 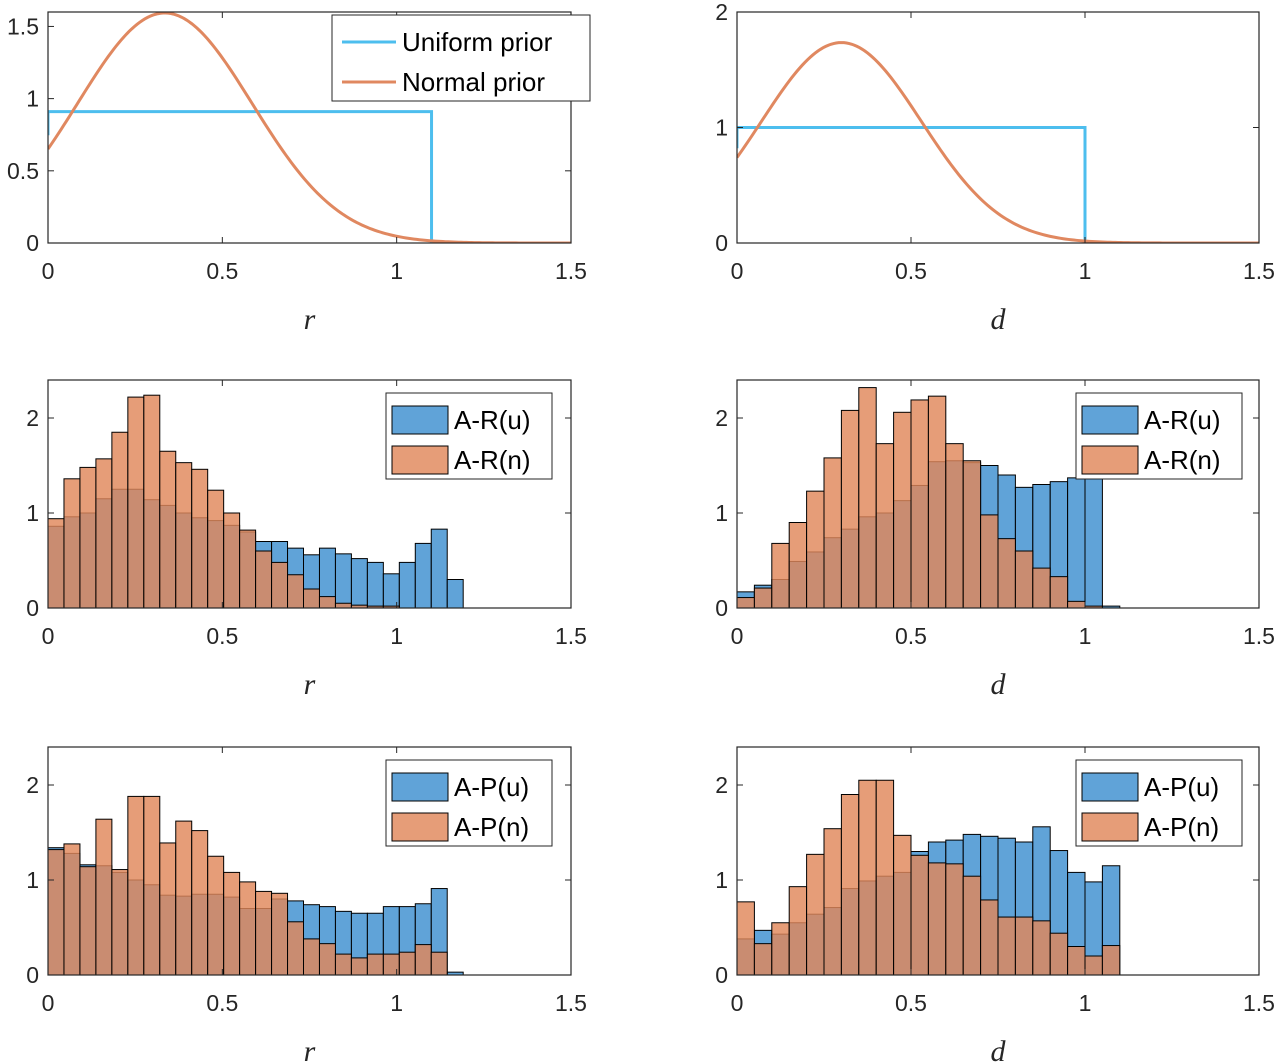 What do you see at coordinates (492, 460) in the screenshot?
I see `legend-label: A-R(n)` at bounding box center [492, 460].